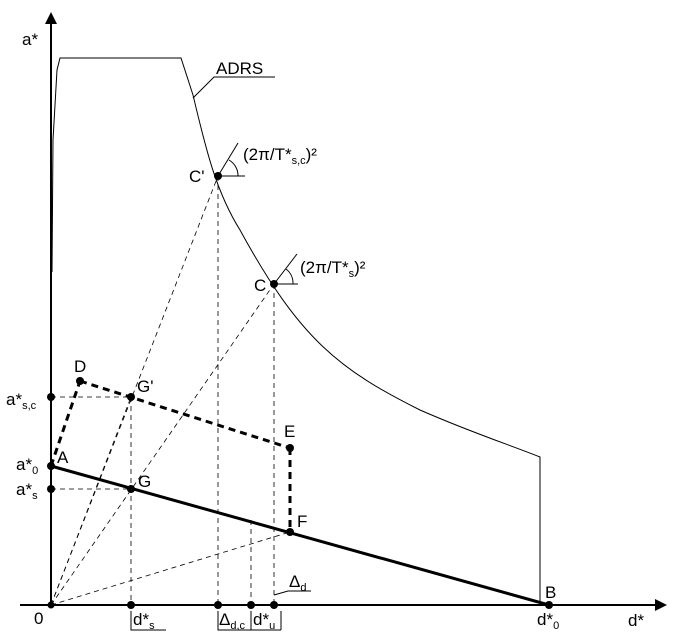  Describe the element at coordinates (197, 176) in the screenshot. I see `label-c-prime: C'` at that location.